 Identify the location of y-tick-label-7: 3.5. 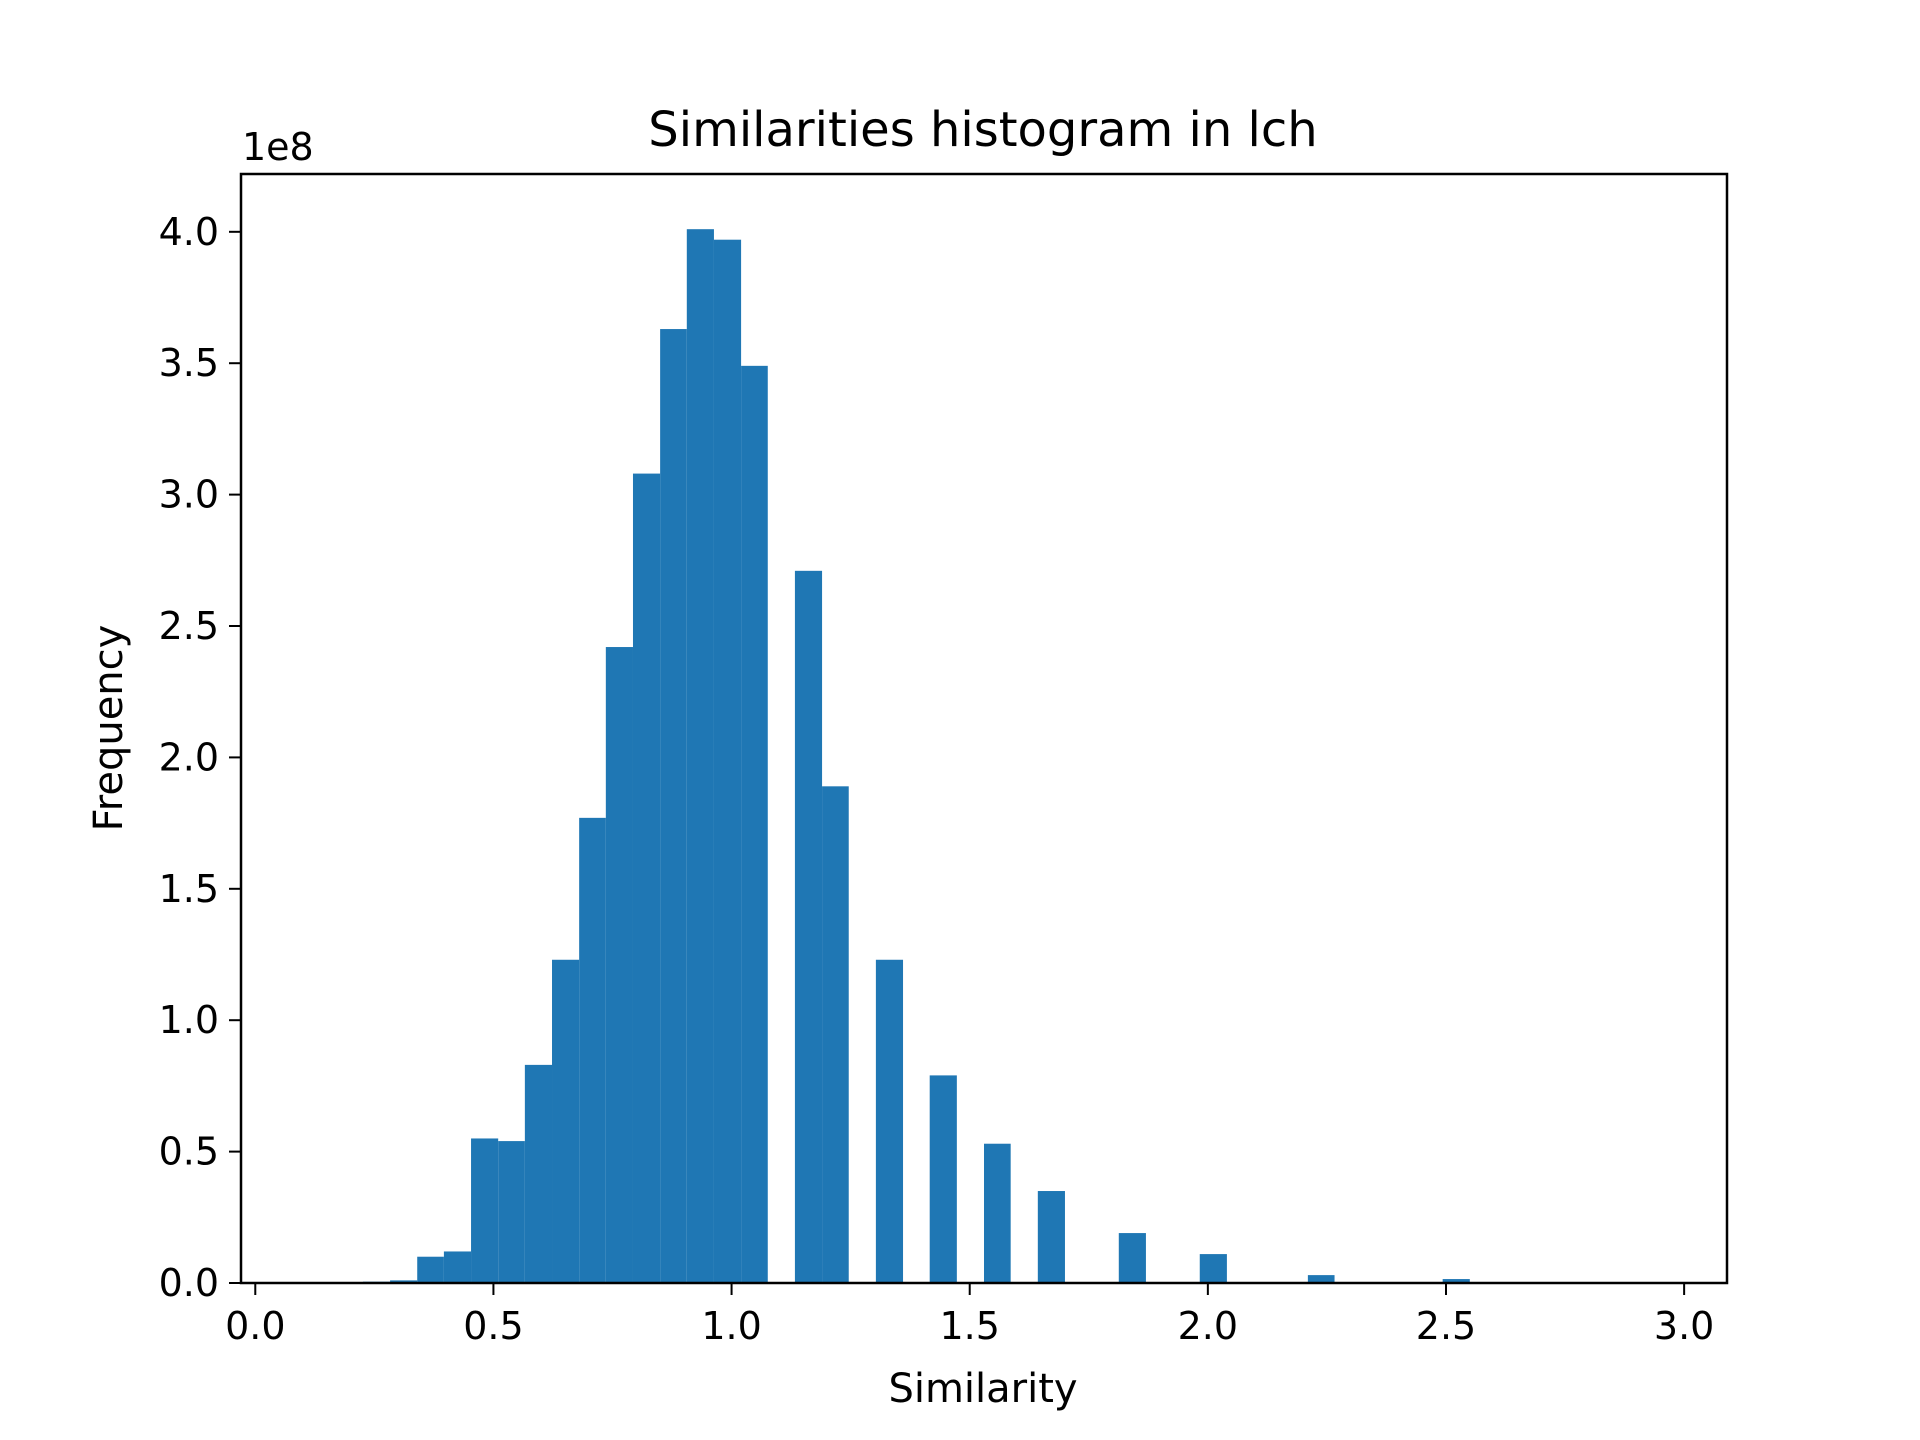
(189, 363).